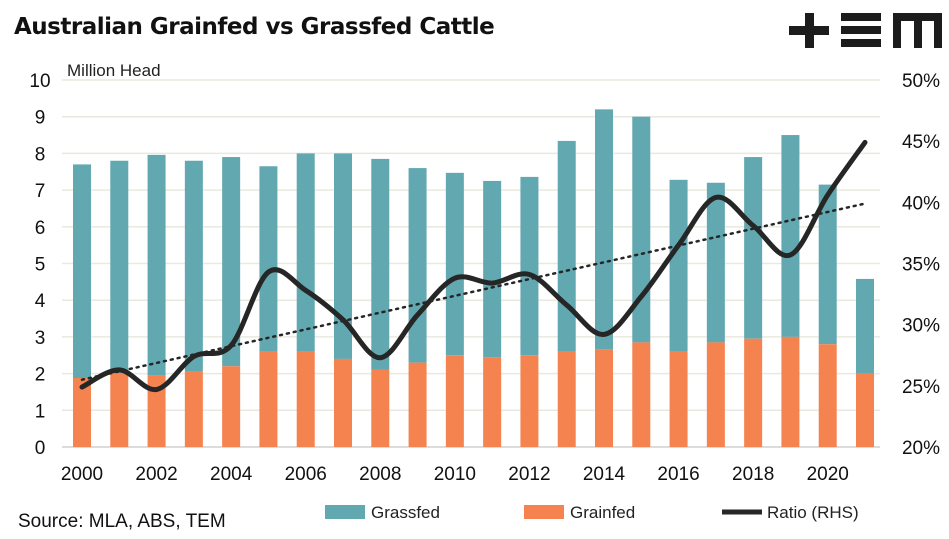 The image size is (949, 539). What do you see at coordinates (40, 154) in the screenshot?
I see `y-tick-label: 8` at bounding box center [40, 154].